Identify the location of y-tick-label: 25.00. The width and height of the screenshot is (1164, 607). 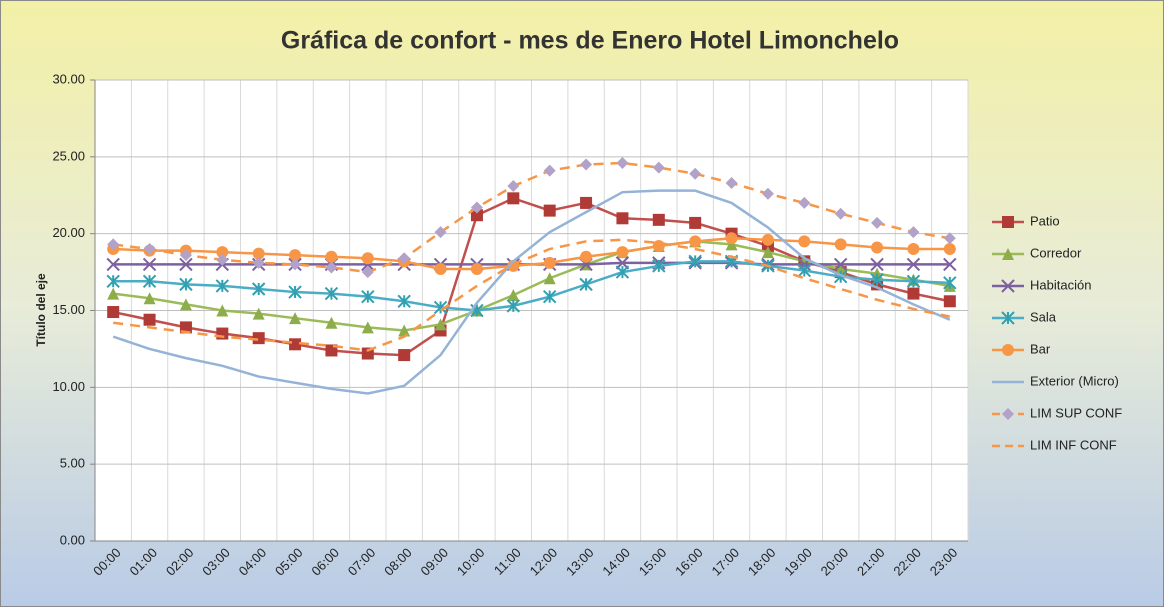
(68, 155).